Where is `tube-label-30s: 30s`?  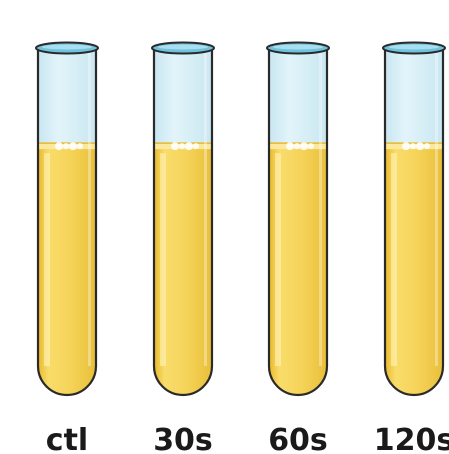 tube-label-30s: 30s is located at coordinates (183, 438).